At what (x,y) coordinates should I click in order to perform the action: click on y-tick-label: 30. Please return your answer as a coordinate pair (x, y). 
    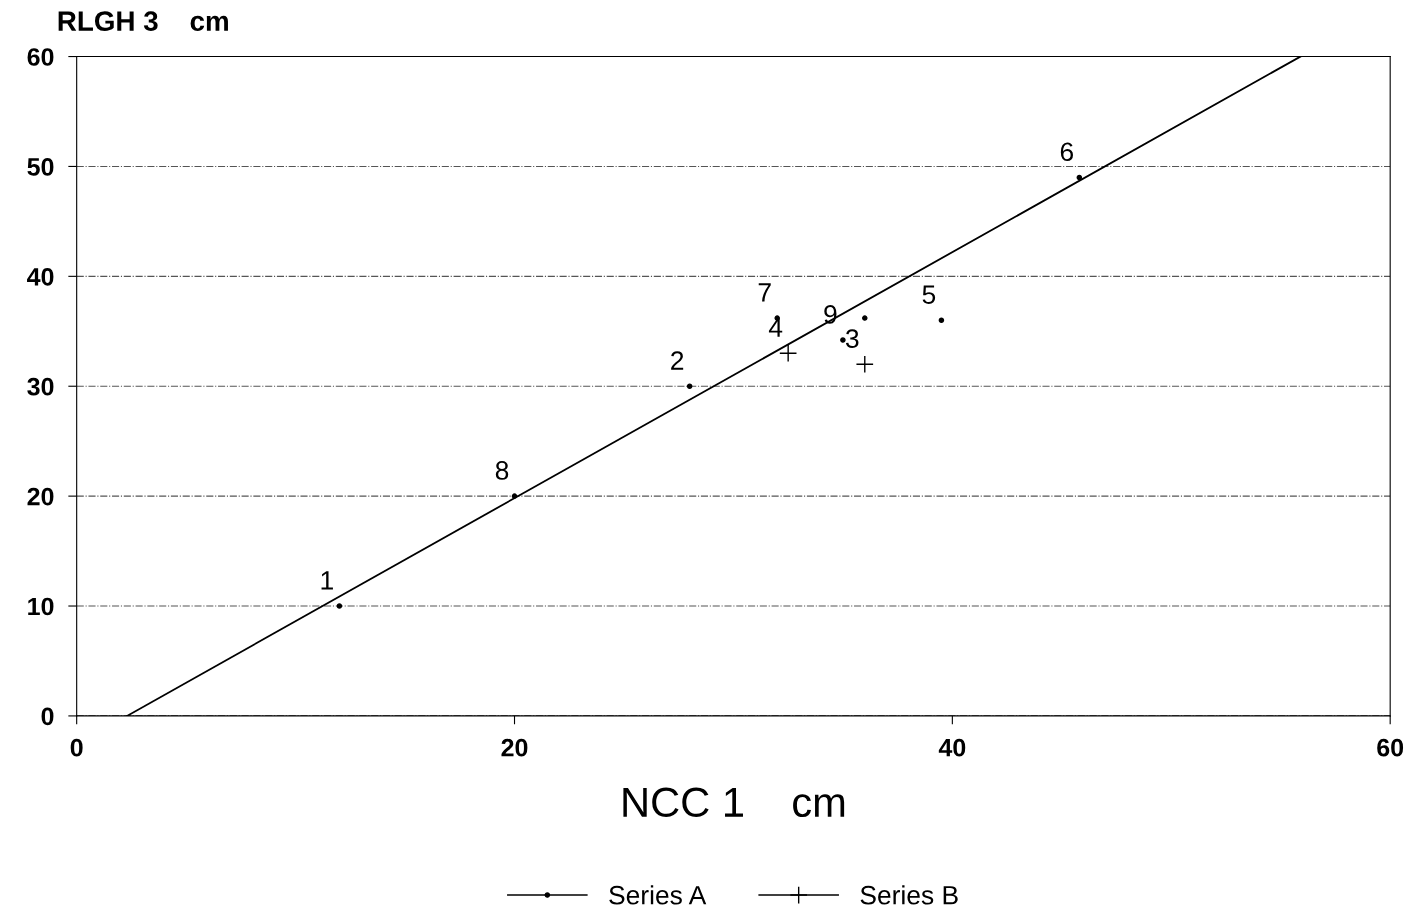
    Looking at the image, I should click on (40, 386).